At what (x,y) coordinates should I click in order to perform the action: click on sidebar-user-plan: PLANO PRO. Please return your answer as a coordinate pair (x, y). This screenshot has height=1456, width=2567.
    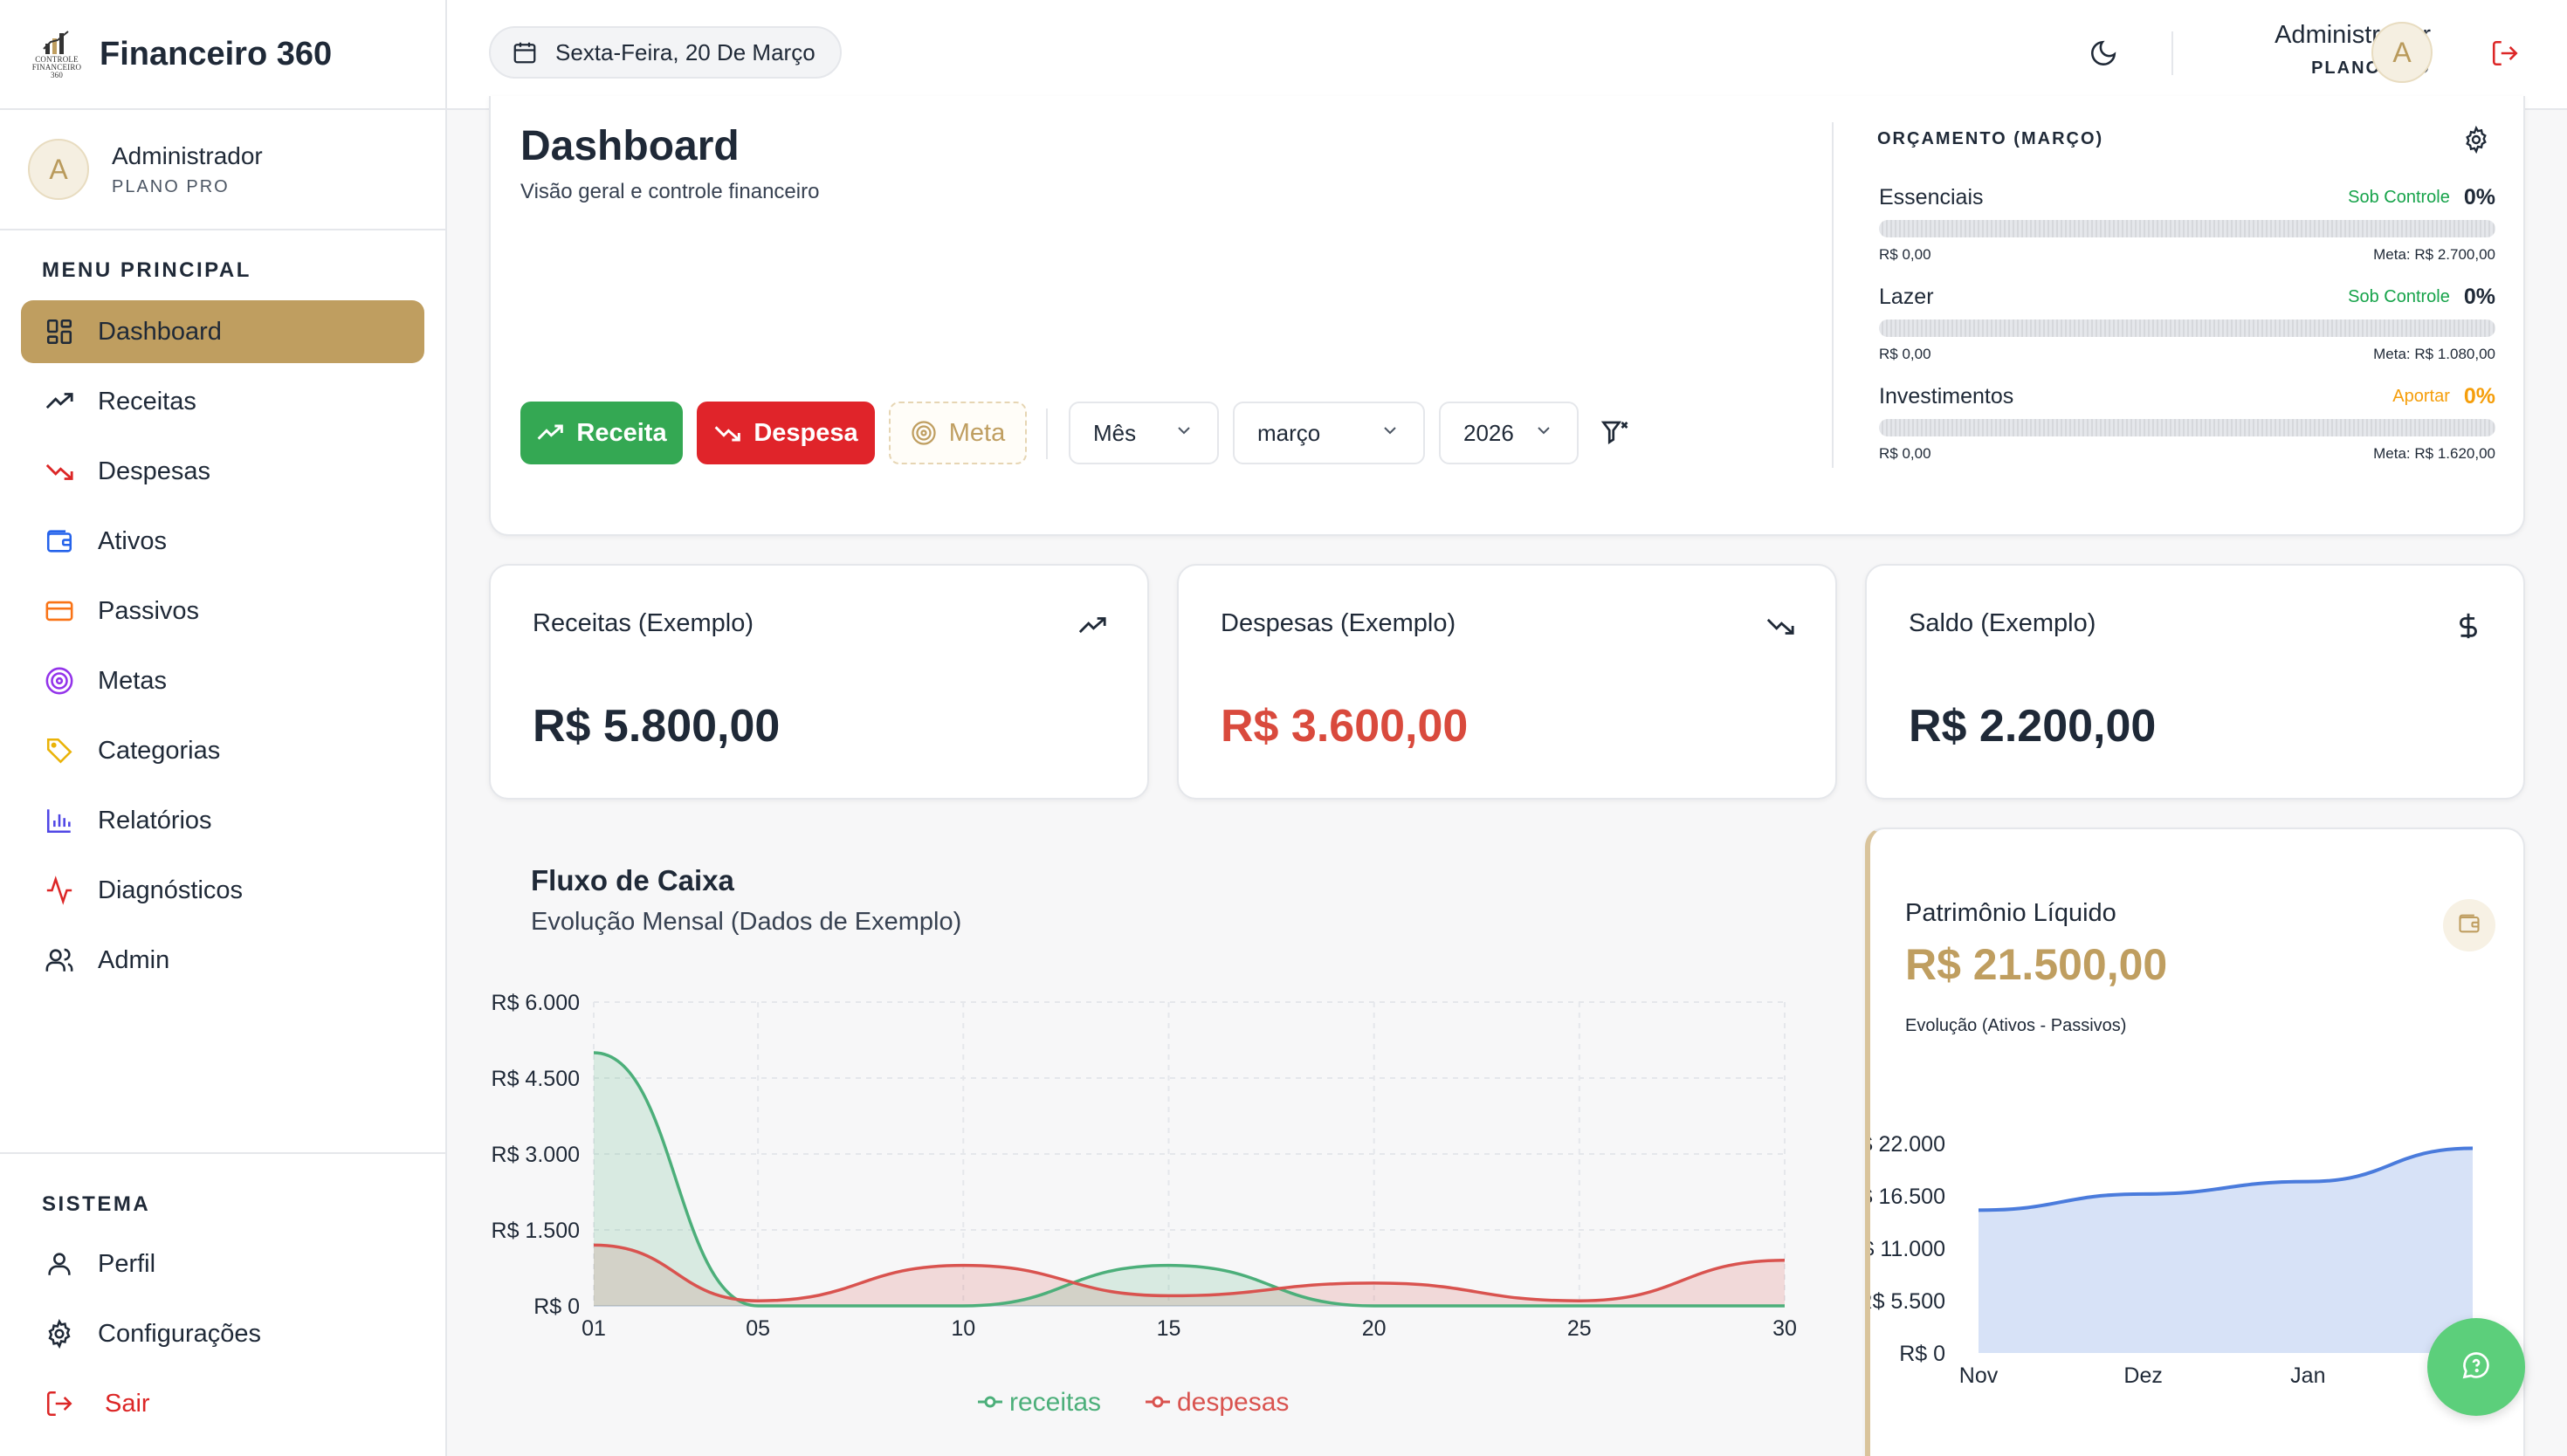
    Looking at the image, I should click on (171, 186).